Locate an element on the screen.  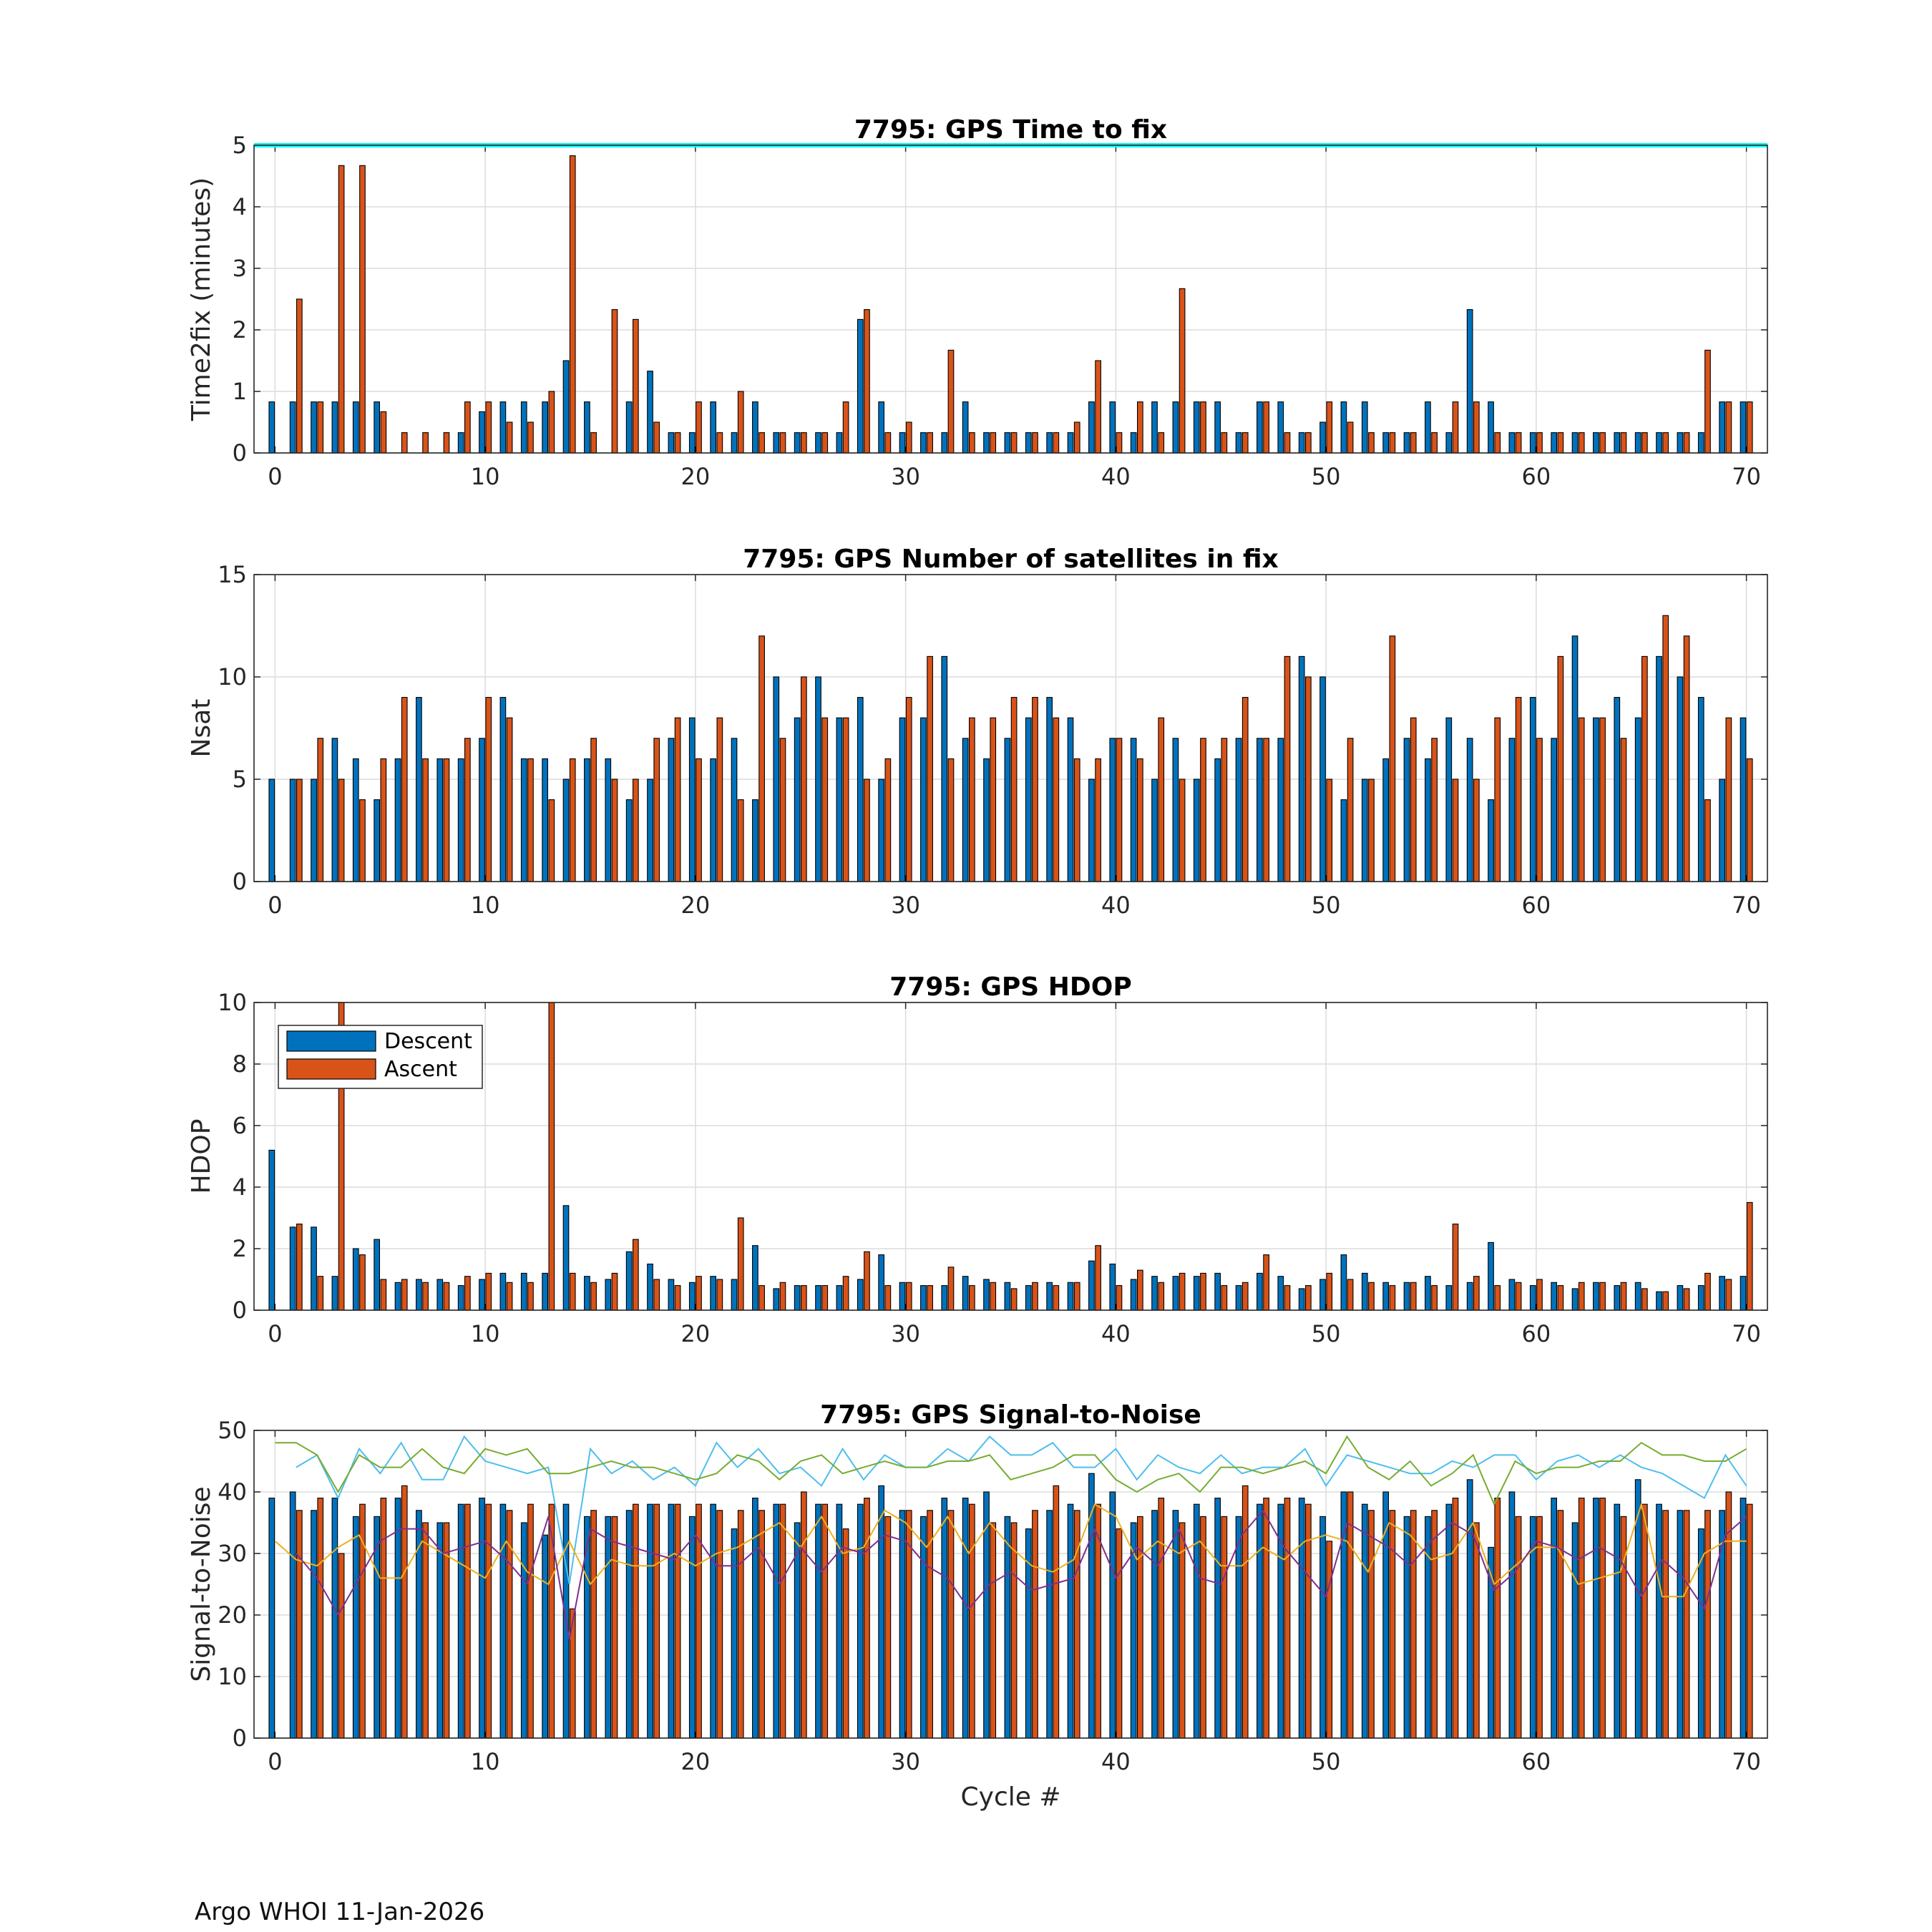
plot-area is located at coordinates (1010, 1584).